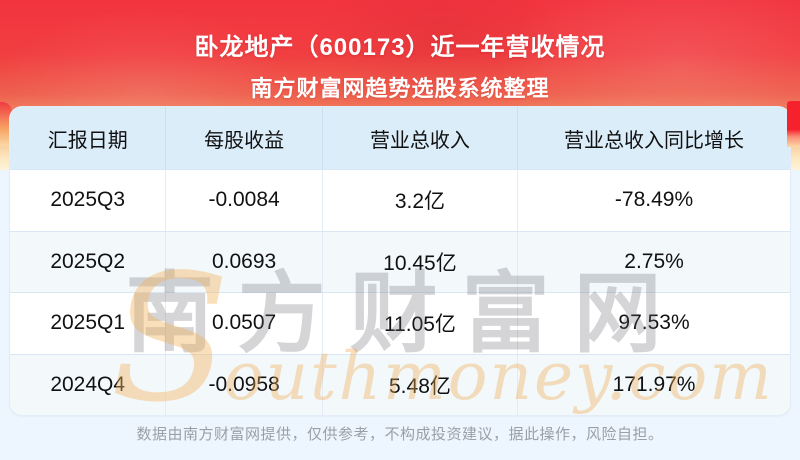 The width and height of the screenshot is (800, 460). What do you see at coordinates (243, 261) in the screenshot?
I see `cell-eps: 0.0693` at bounding box center [243, 261].